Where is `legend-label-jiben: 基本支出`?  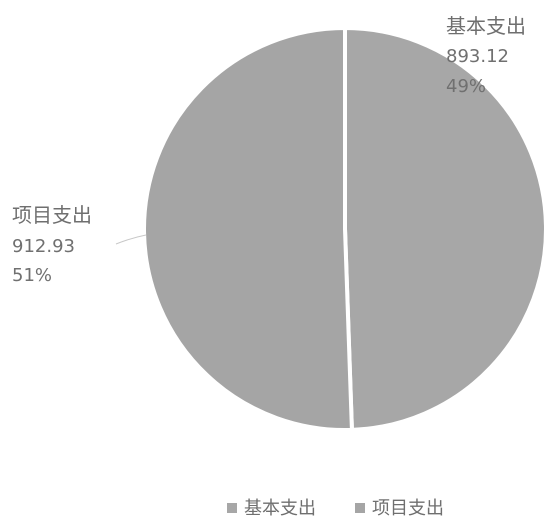 legend-label-jiben: 基本支出 is located at coordinates (280, 508).